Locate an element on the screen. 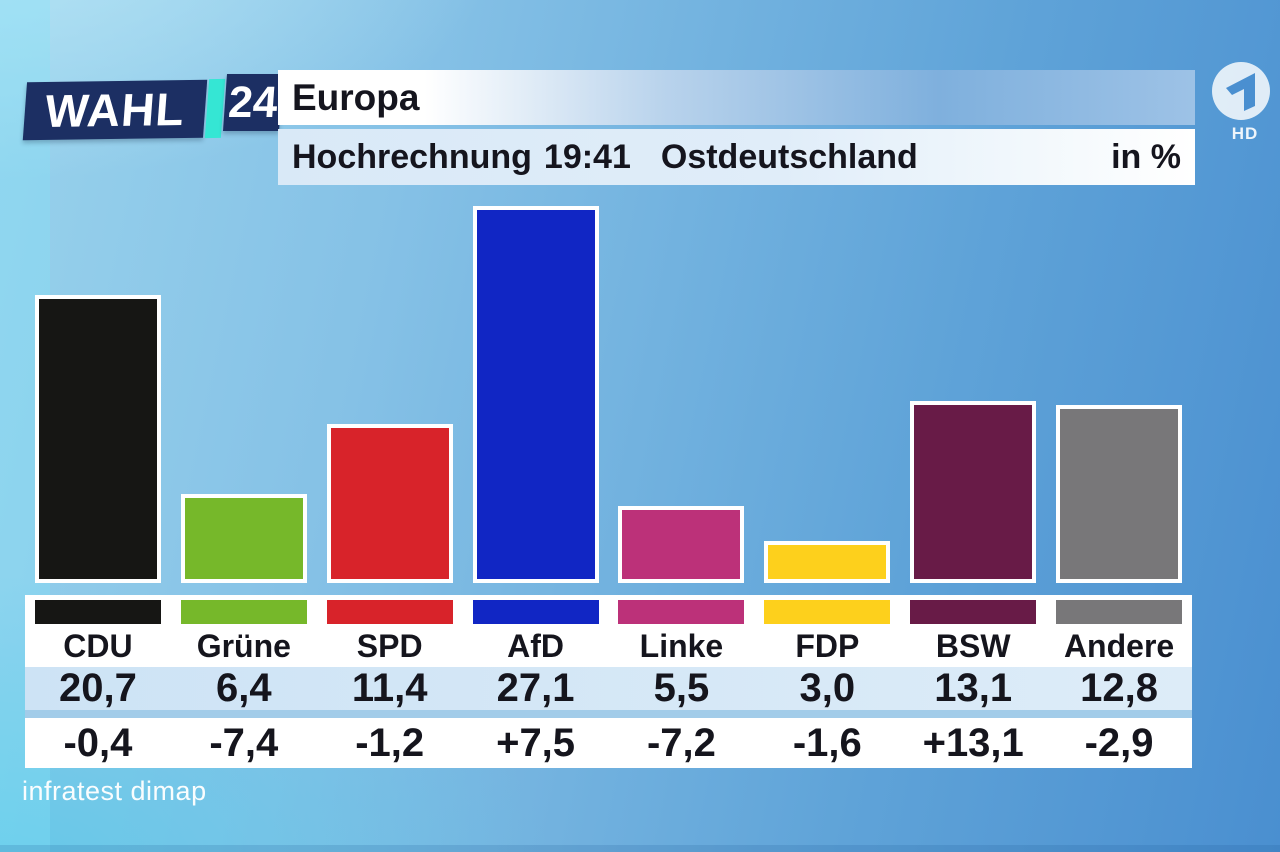 This screenshot has height=852, width=1280. ard-one-icon is located at coordinates (1241, 91).